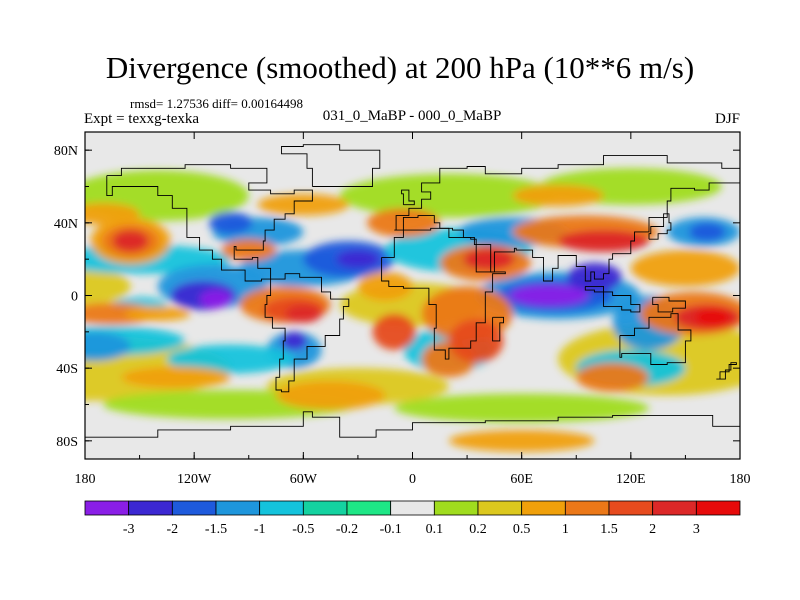 The height and width of the screenshot is (600, 800). I want to click on japan-coast, so click(660, 226).